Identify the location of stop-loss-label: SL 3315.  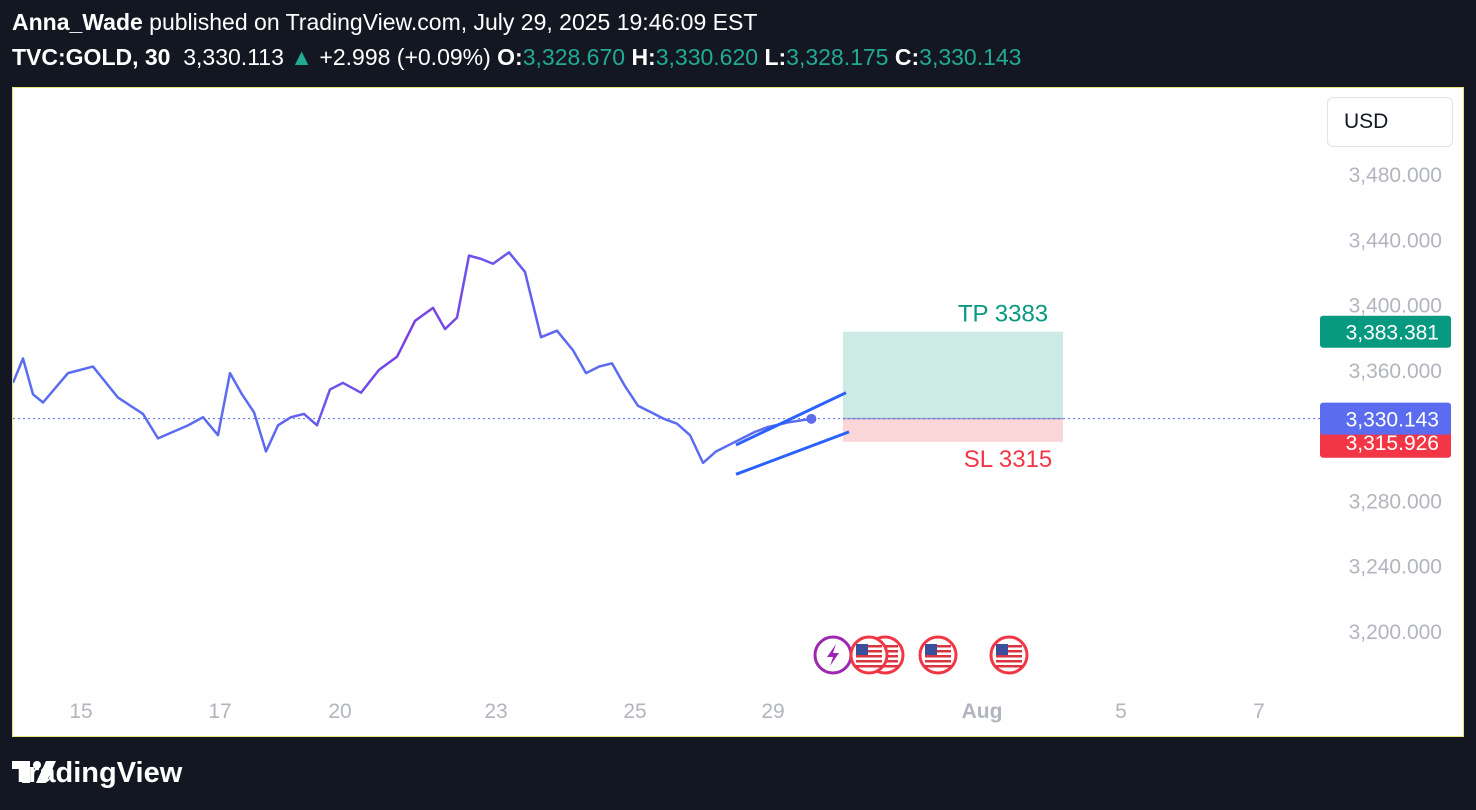
(1008, 459).